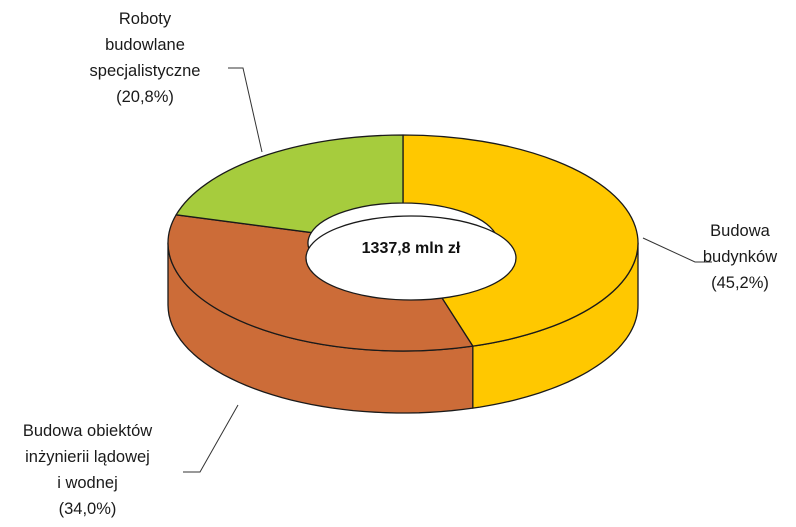  Describe the element at coordinates (145, 19) in the screenshot. I see `label-line: Roboty` at that location.